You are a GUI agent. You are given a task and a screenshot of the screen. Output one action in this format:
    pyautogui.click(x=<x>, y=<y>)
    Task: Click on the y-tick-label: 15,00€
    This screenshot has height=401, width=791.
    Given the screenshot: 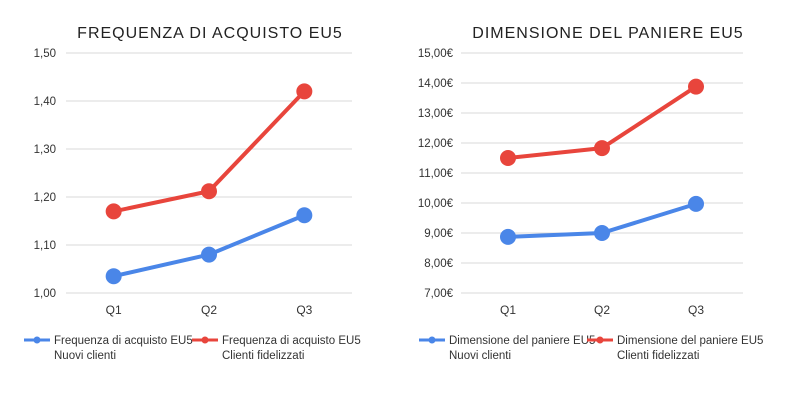 What is the action you would take?
    pyautogui.click(x=436, y=54)
    